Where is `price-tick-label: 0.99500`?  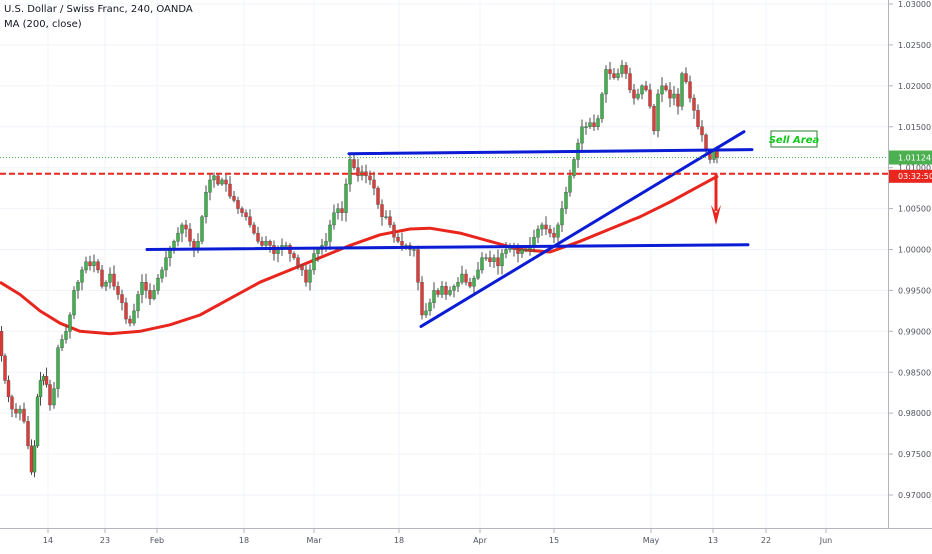 price-tick-label: 0.99500 is located at coordinates (914, 290).